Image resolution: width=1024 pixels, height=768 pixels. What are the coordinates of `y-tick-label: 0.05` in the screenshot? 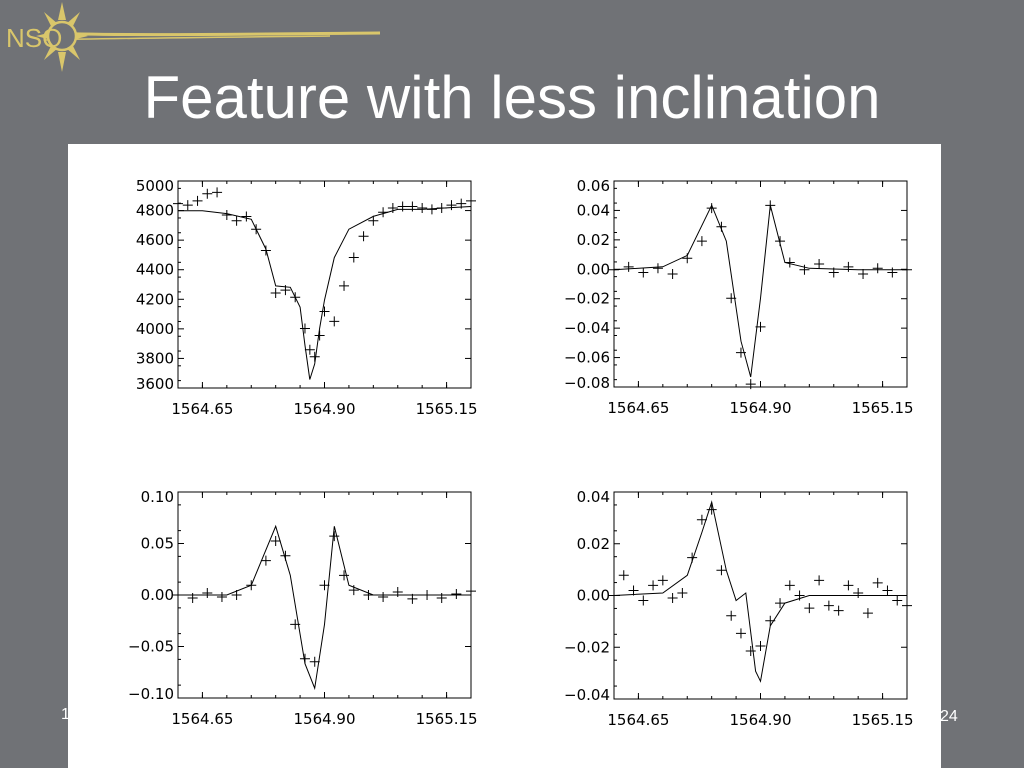 It's located at (157, 544).